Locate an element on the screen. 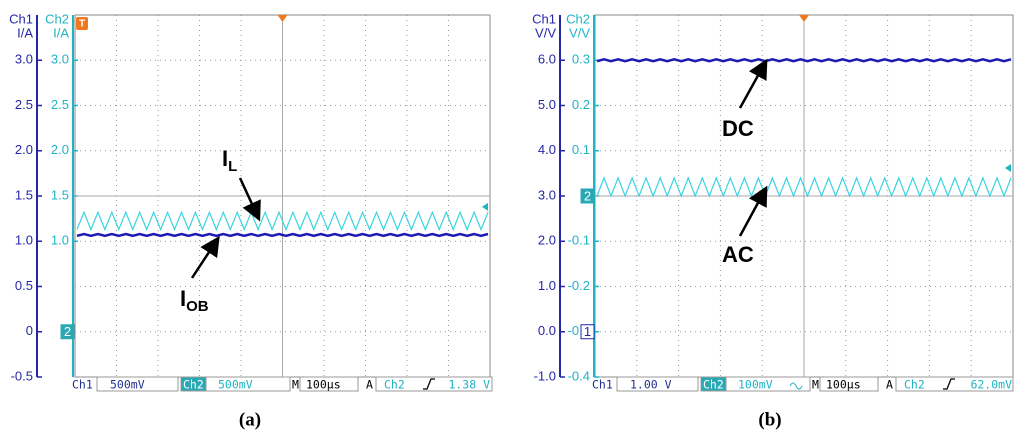 The width and height of the screenshot is (1024, 440). annotation-subscript: OB is located at coordinates (197, 306).